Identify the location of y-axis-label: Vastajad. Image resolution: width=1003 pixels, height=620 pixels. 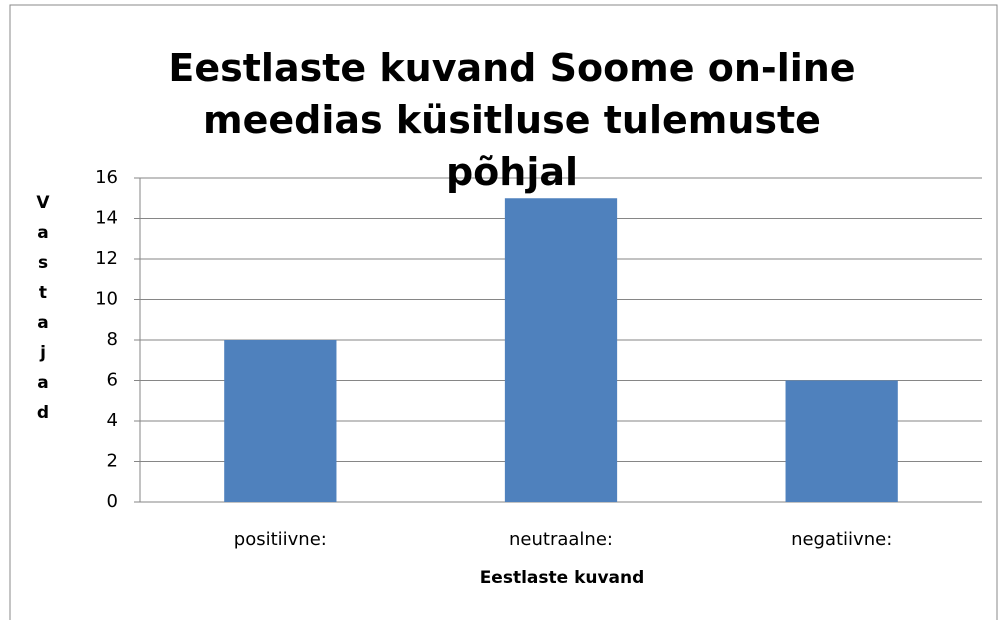
(43, 308).